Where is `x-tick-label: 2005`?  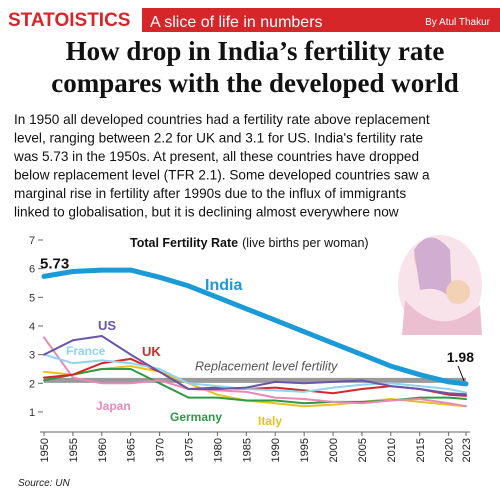
x-tick-label: 2005 is located at coordinates (363, 450).